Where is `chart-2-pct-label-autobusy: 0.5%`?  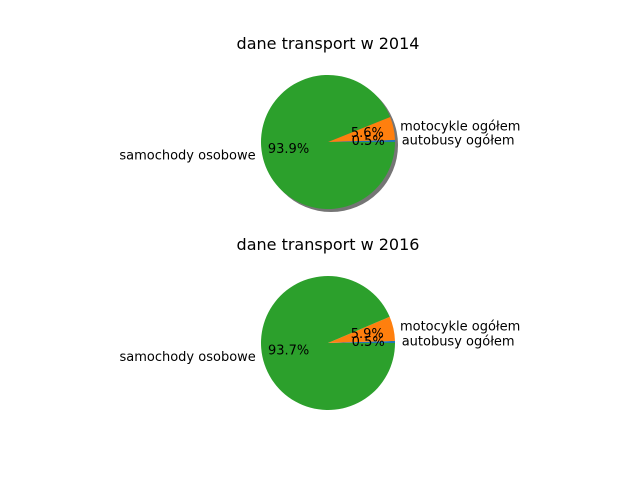
chart-2-pct-label-autobusy: 0.5% is located at coordinates (368, 342).